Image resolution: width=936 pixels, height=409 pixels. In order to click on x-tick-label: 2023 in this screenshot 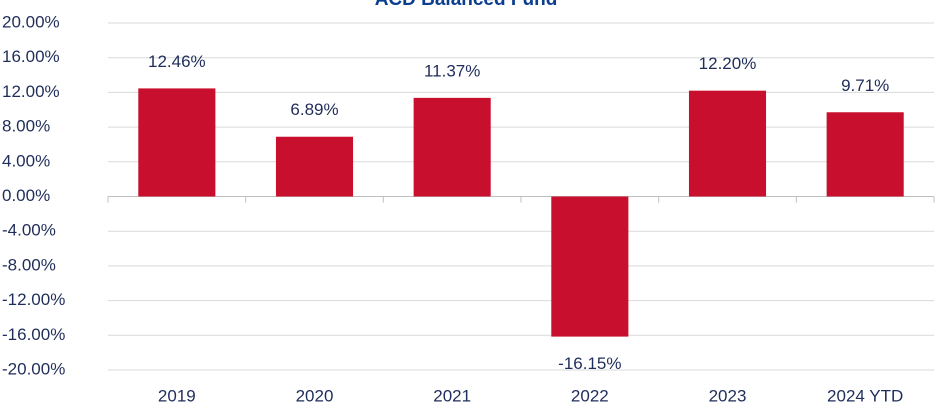, I will do `click(728, 395)`.